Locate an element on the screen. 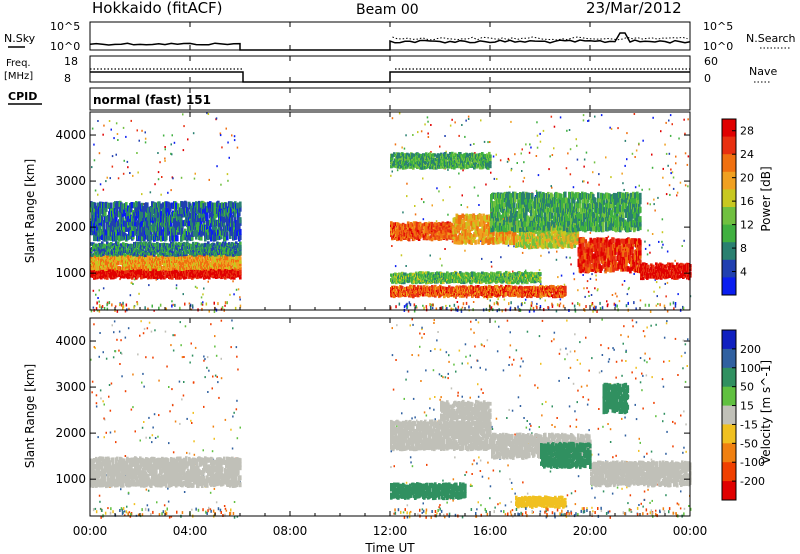 The height and width of the screenshot is (554, 800). noise-tick-top: 10^5 is located at coordinates (65, 26).